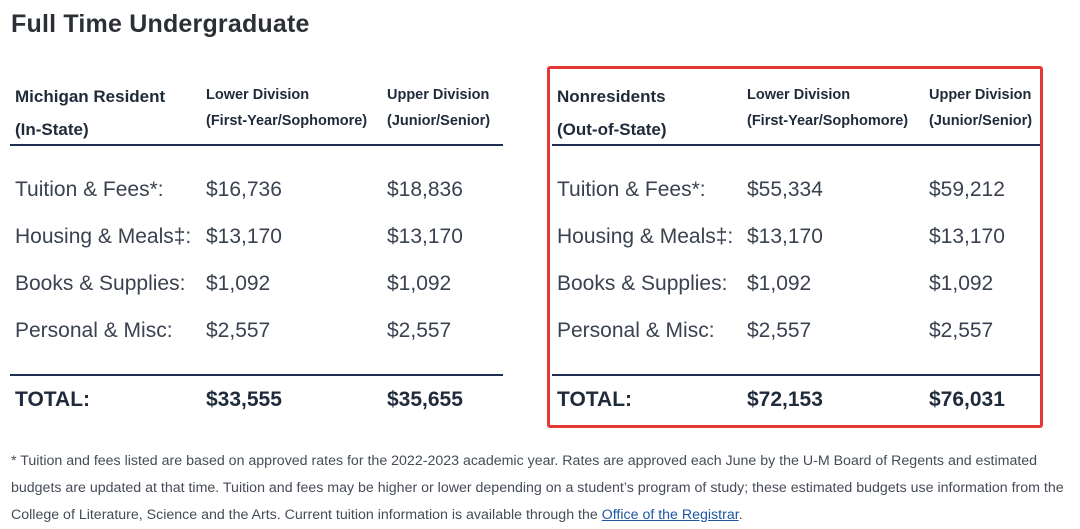 Image resolution: width=1080 pixels, height=529 pixels. What do you see at coordinates (425, 189) in the screenshot?
I see `upper-division-value: $18,836` at bounding box center [425, 189].